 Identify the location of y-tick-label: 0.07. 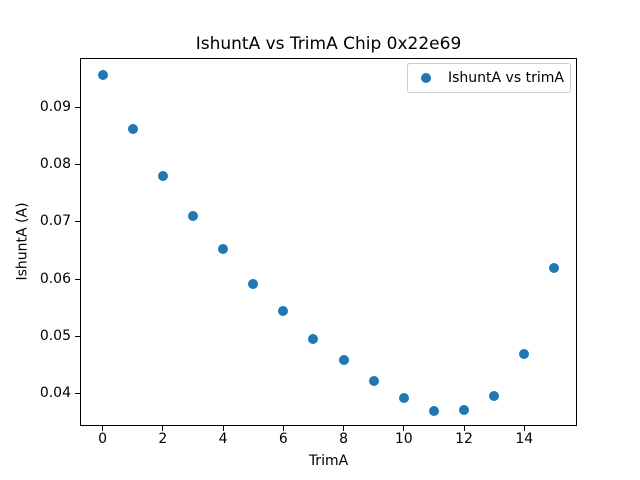
(55, 221).